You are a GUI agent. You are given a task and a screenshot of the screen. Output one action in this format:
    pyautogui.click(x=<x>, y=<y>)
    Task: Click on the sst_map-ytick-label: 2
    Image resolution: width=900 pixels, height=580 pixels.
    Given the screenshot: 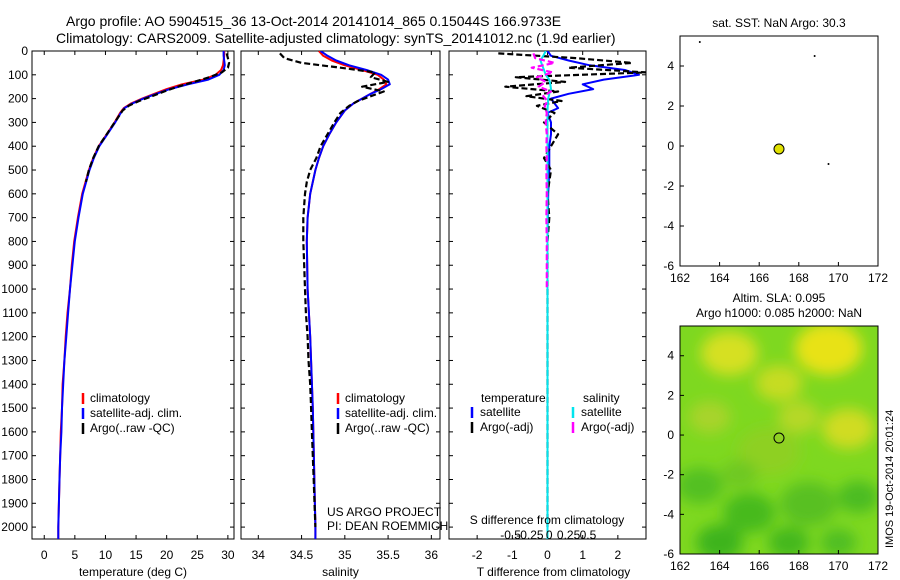 What is the action you would take?
    pyautogui.click(x=670, y=106)
    